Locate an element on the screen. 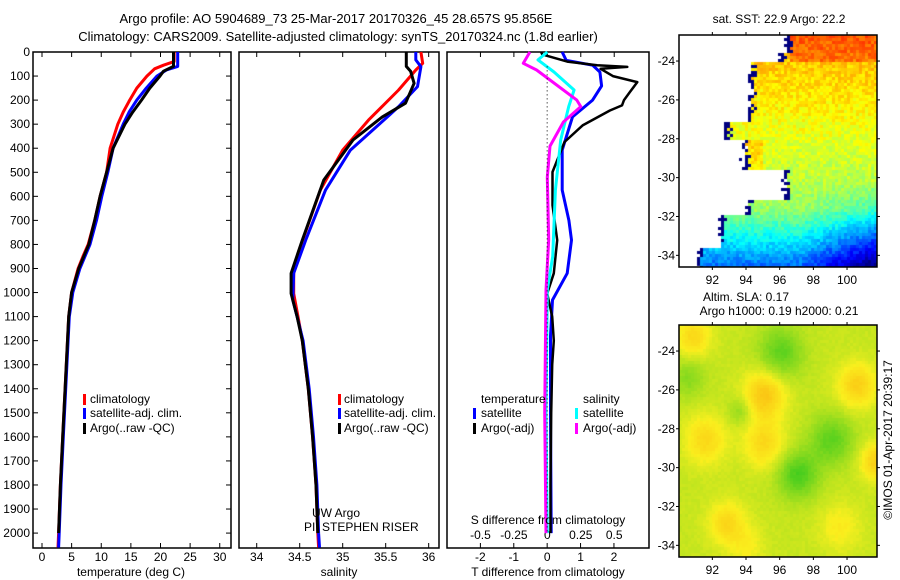 The height and width of the screenshot is (580, 900). y-tick-label: 900 is located at coordinates (20, 268).